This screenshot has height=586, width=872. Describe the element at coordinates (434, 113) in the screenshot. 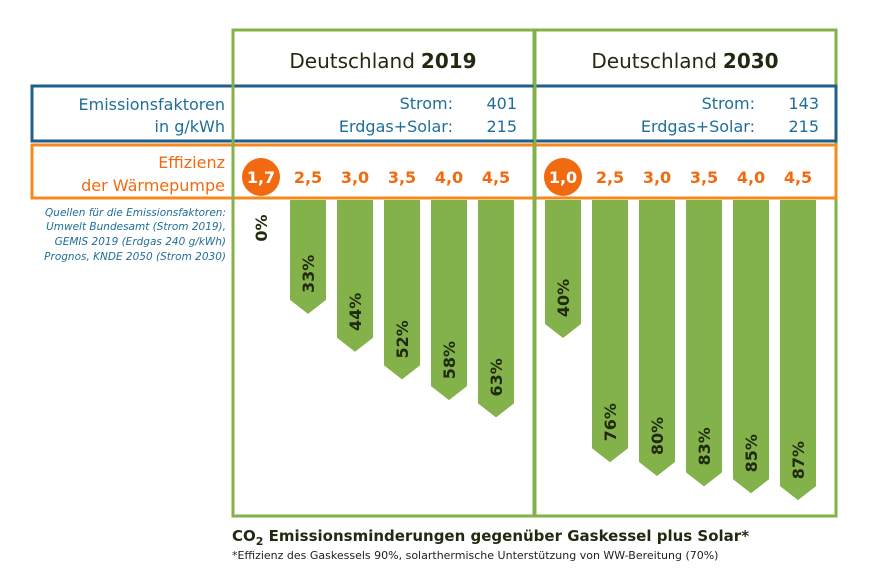

I see `emission-factor-row` at that location.